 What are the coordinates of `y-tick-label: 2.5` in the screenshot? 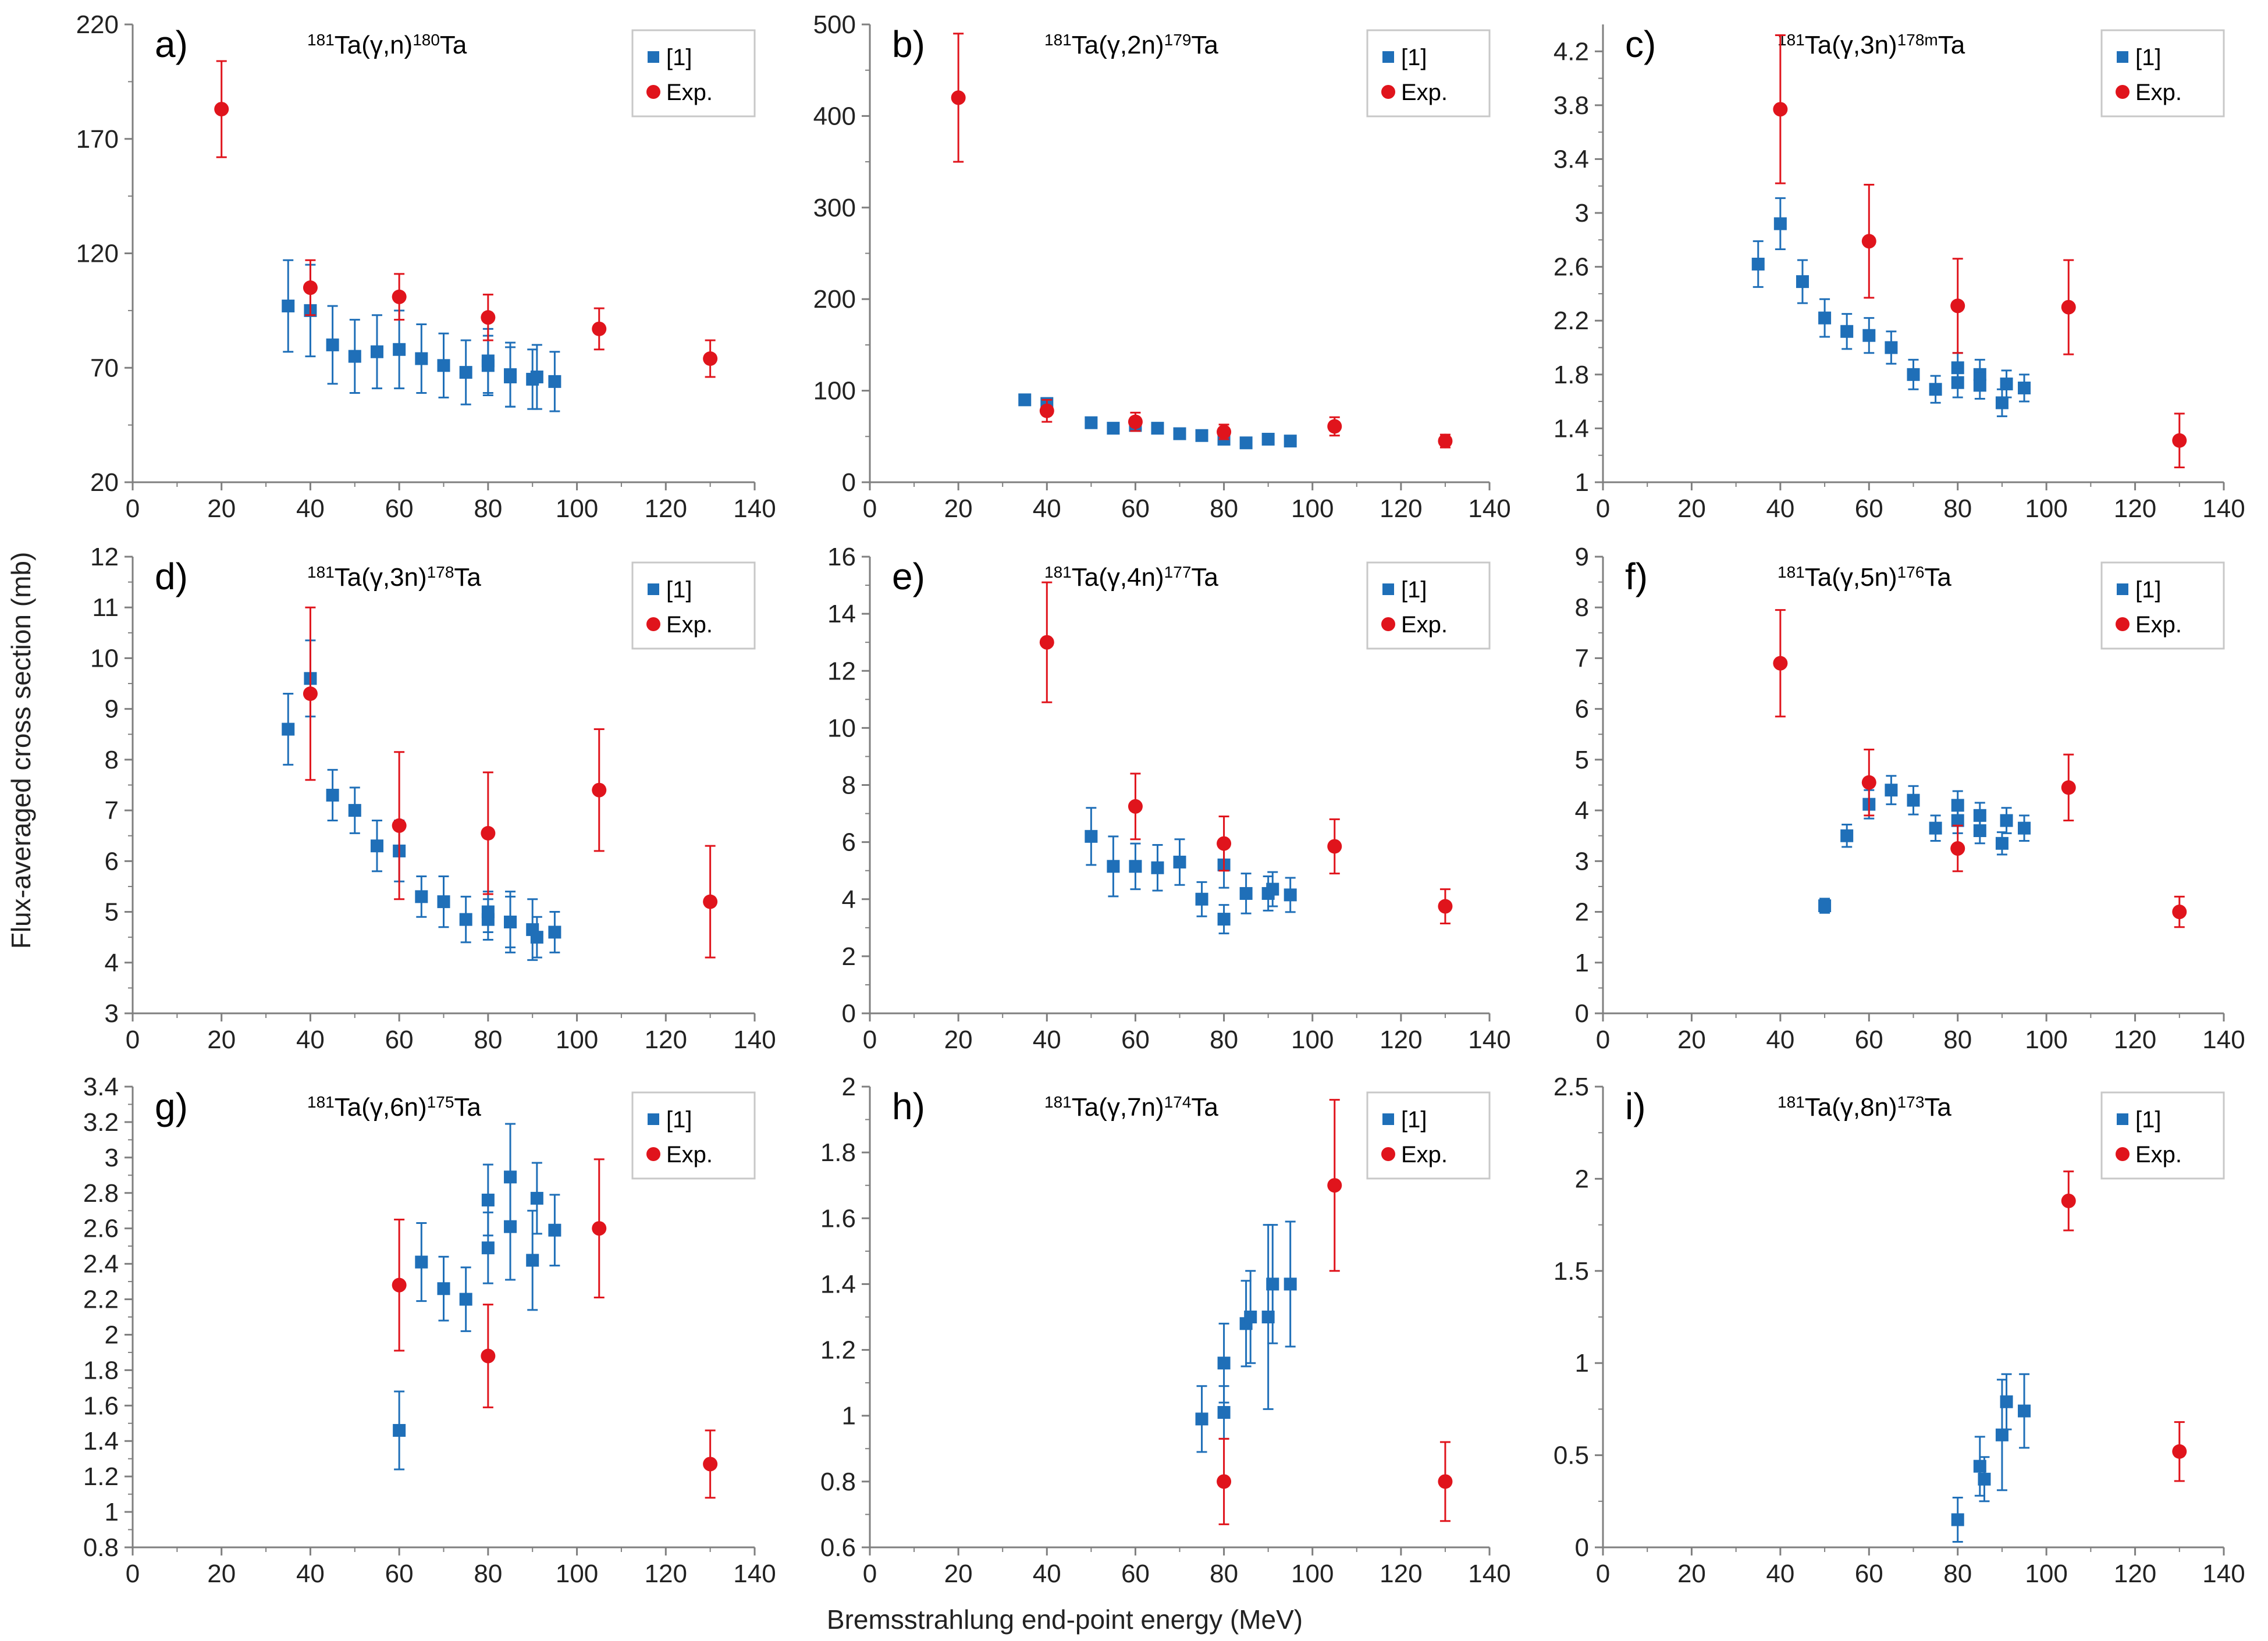 It's located at (1571, 1087).